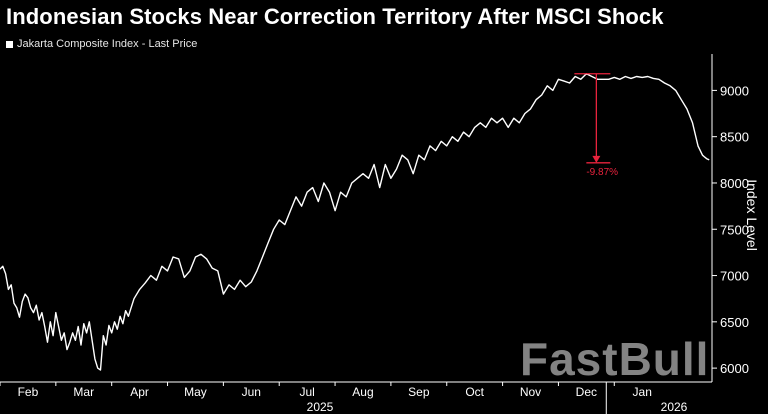 The width and height of the screenshot is (768, 414). What do you see at coordinates (734, 322) in the screenshot?
I see `y-tick-label: 6500` at bounding box center [734, 322].